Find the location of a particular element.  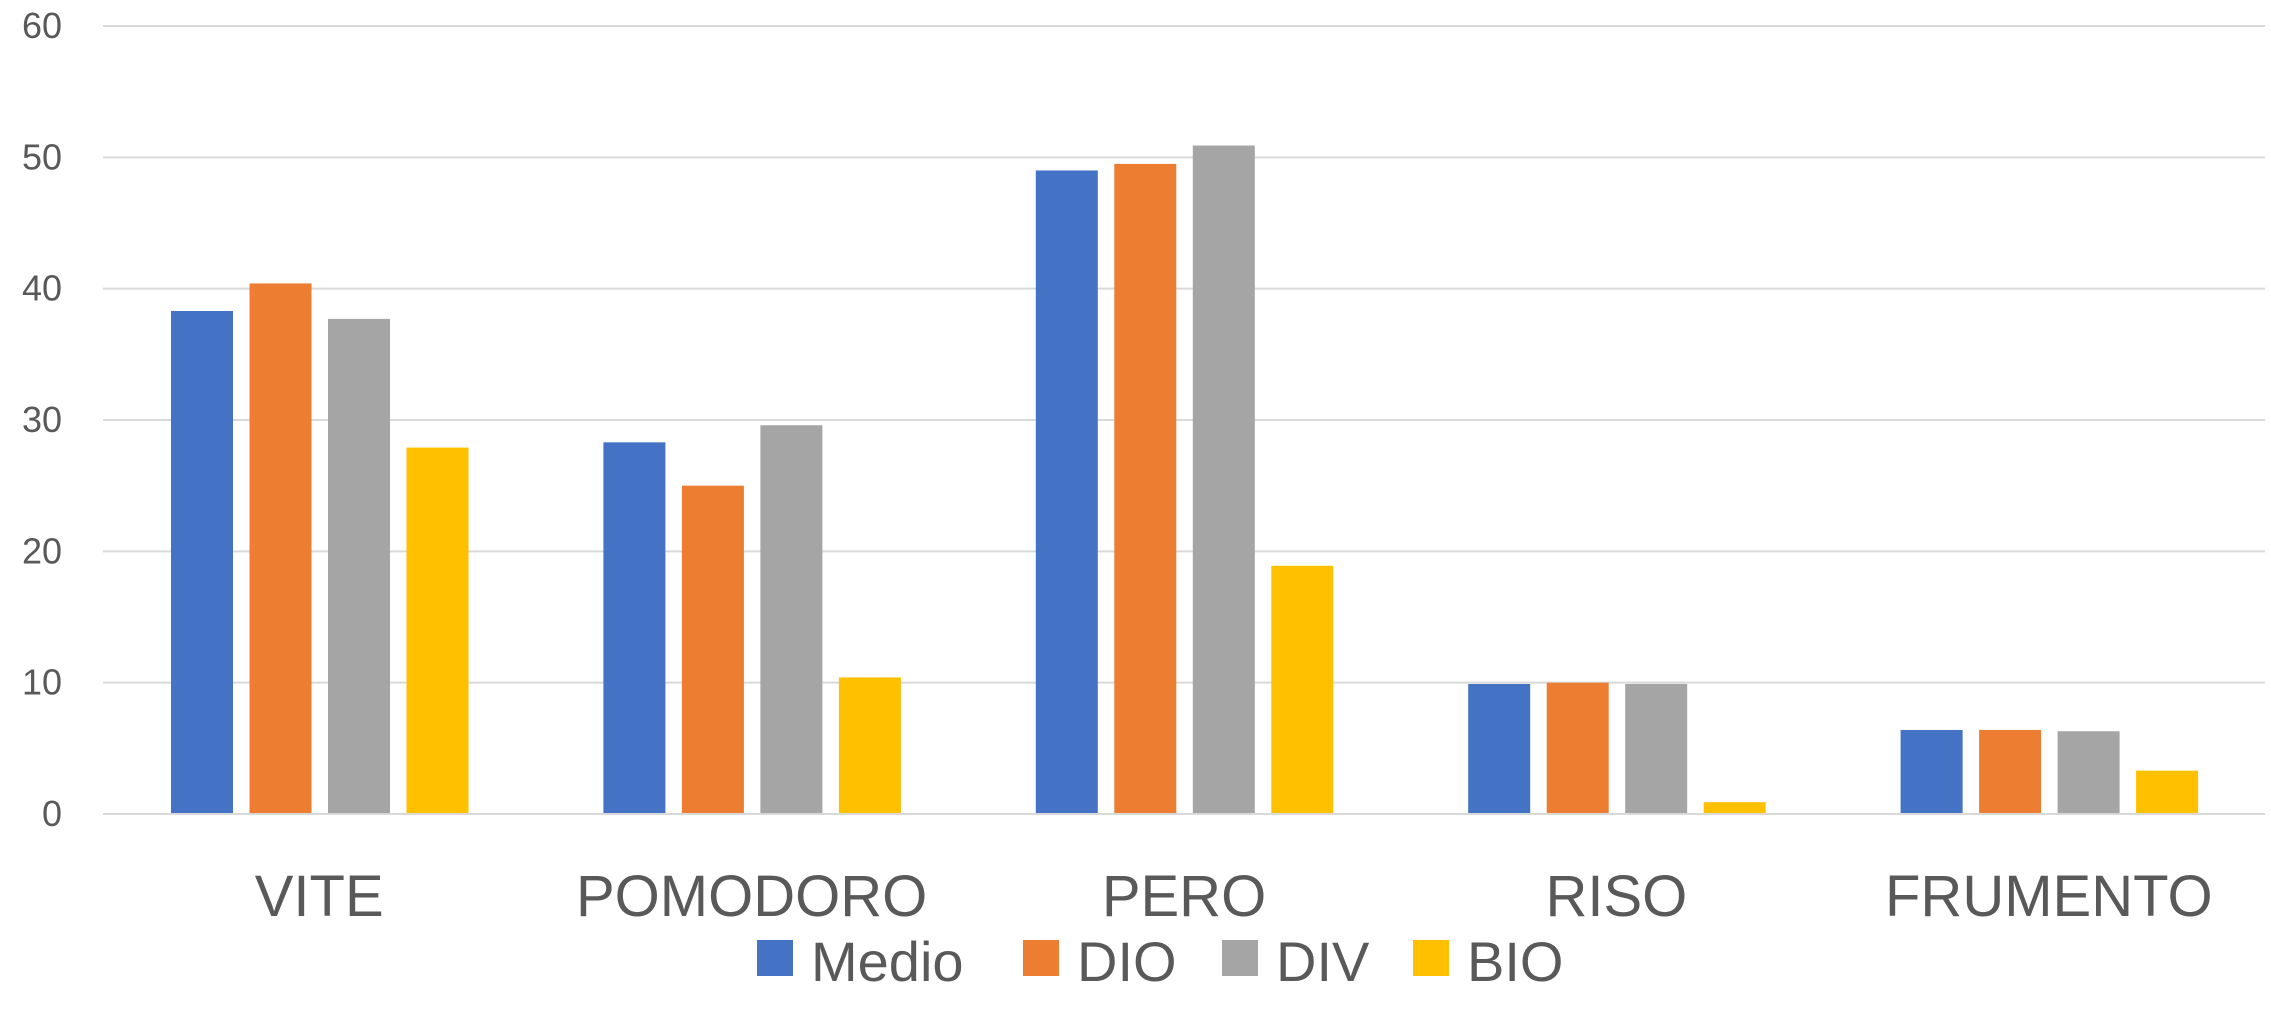

bar-medio-riso is located at coordinates (1499, 748).